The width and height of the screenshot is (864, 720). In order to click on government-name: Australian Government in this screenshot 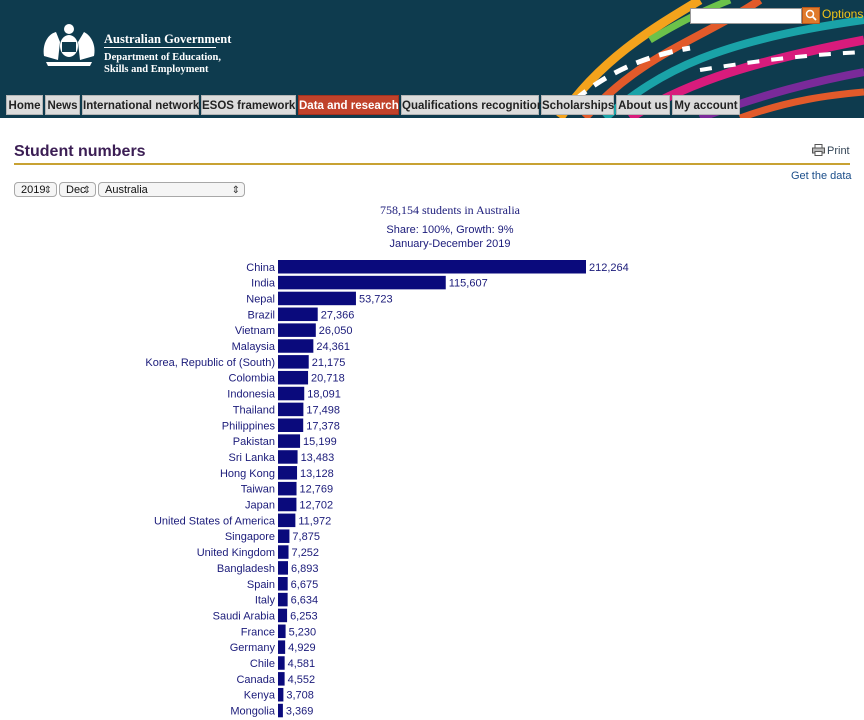, I will do `click(168, 39)`.